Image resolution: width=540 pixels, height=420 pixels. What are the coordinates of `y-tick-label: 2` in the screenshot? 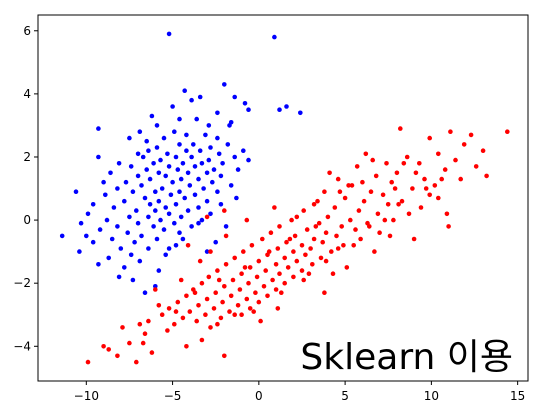 It's located at (27, 157).